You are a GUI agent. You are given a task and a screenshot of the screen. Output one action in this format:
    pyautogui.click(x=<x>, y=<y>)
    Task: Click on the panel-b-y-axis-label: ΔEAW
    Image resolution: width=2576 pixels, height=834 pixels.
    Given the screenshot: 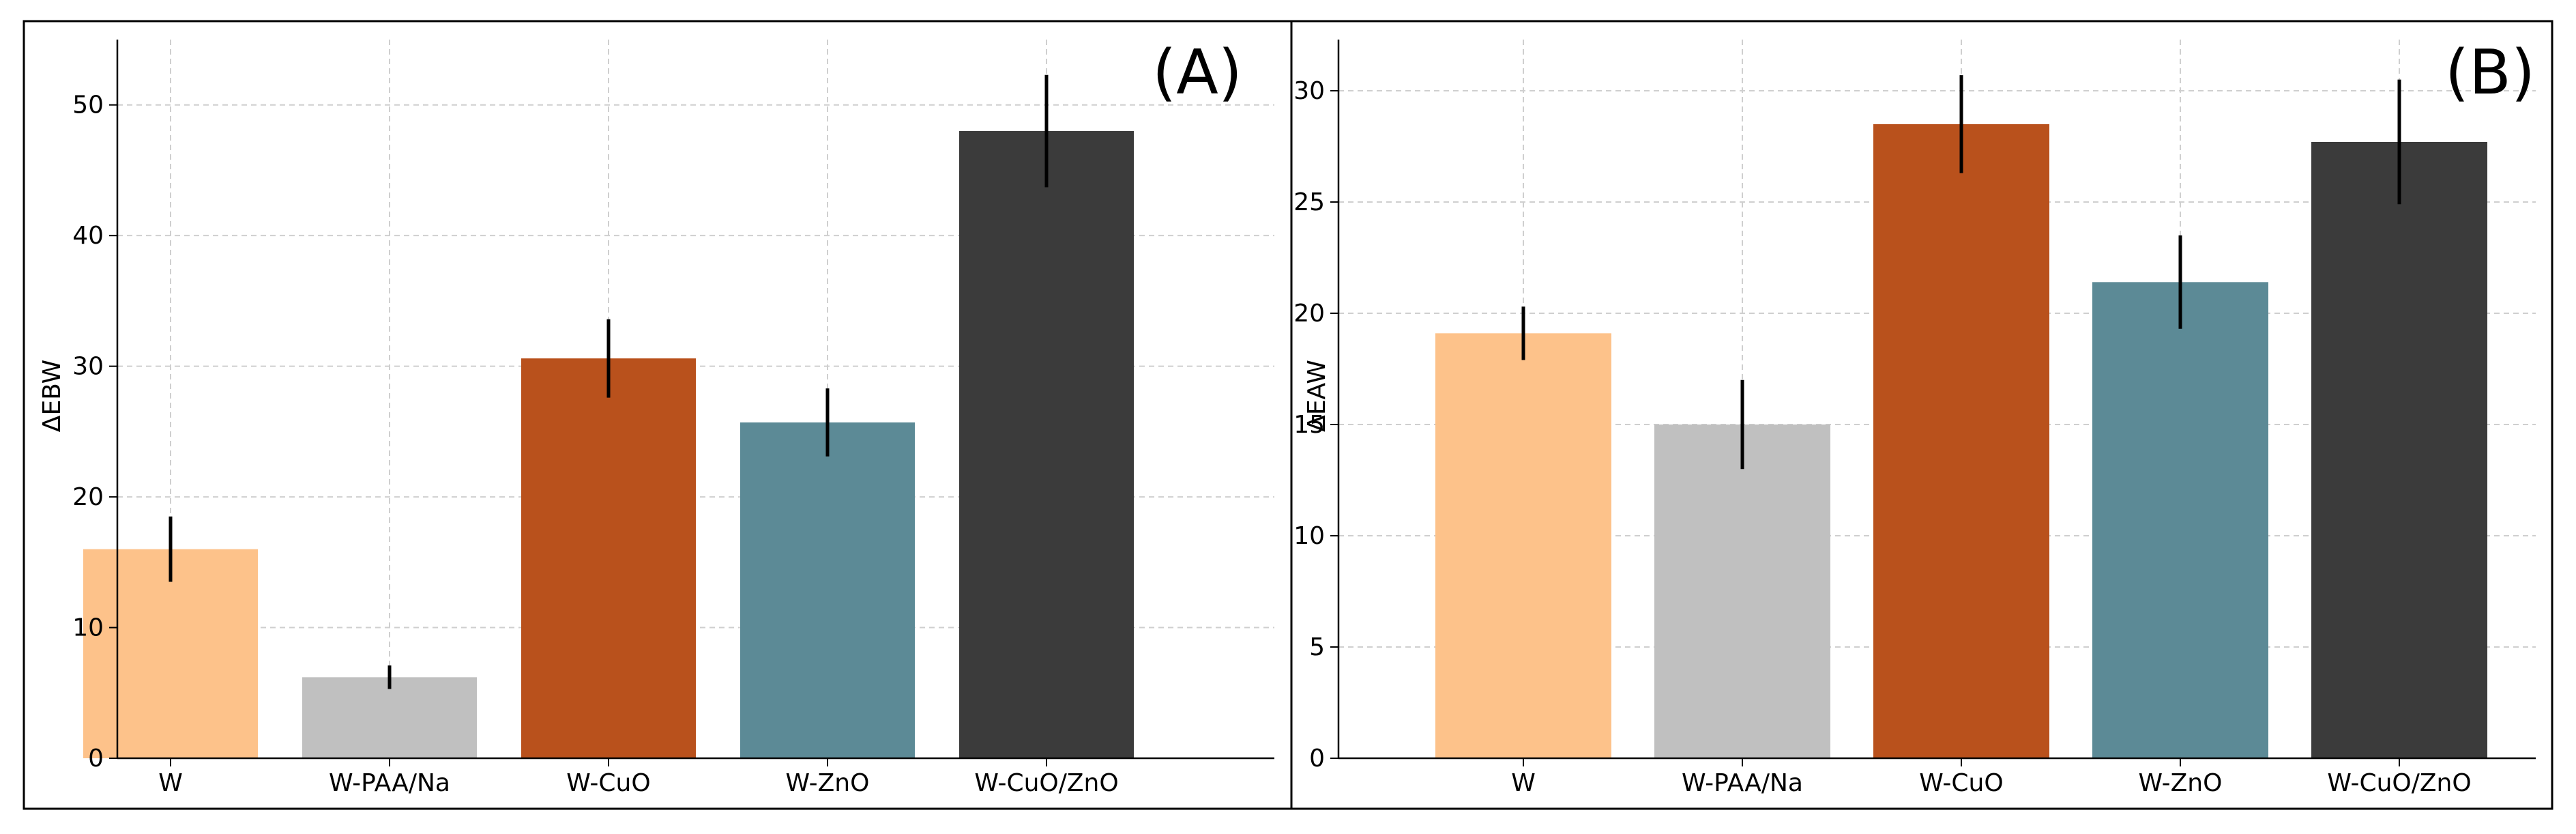 What is the action you would take?
    pyautogui.click(x=1317, y=396)
    